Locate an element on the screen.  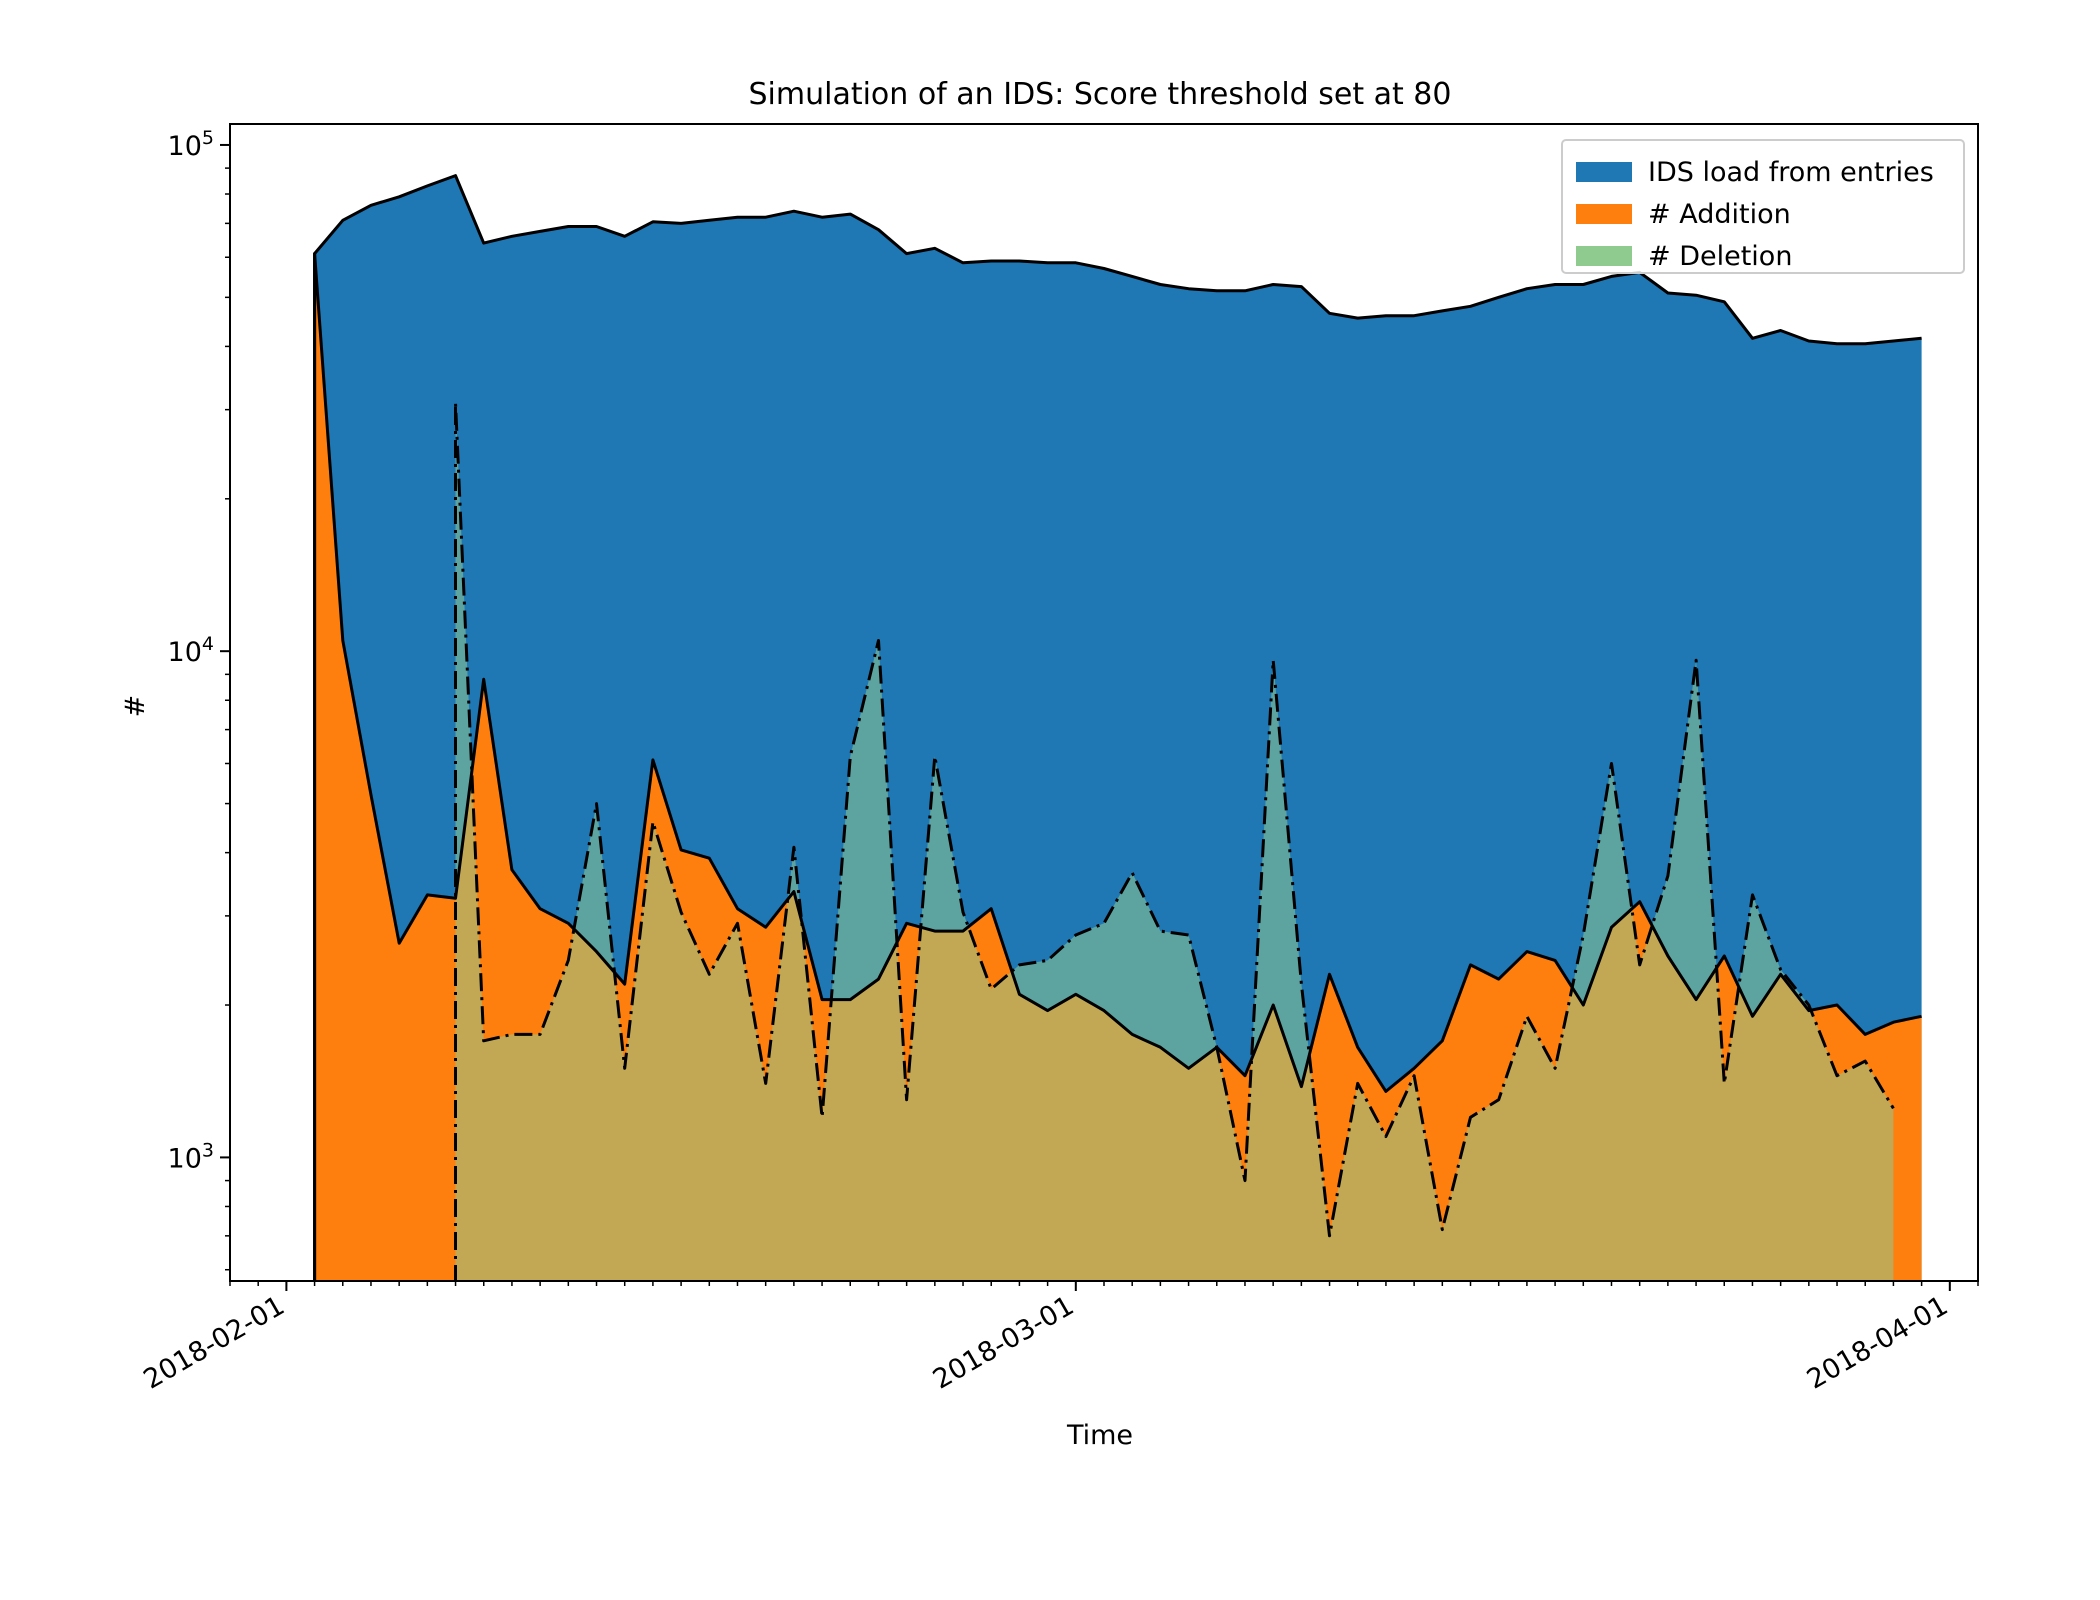
legend-label: IDS load from entries is located at coordinates (1791, 172).